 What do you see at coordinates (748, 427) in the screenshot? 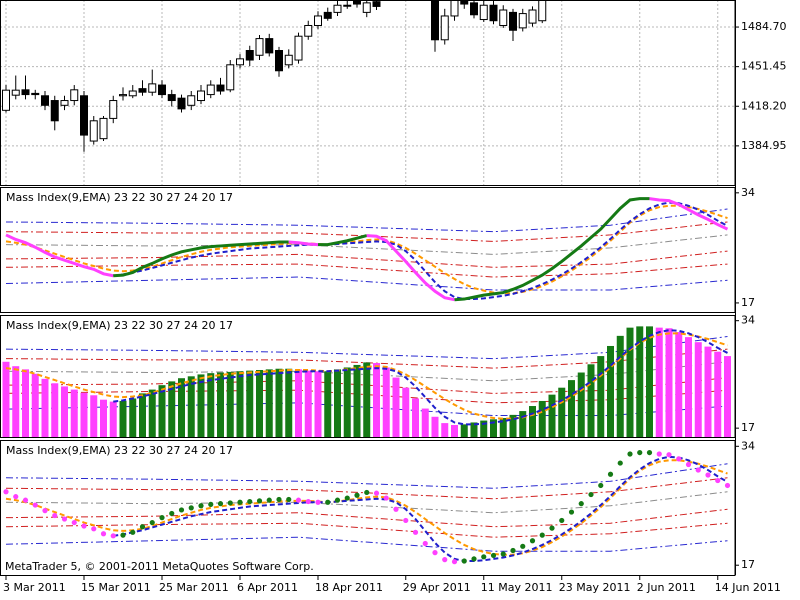
I see `y-tick-label: 17` at bounding box center [748, 427].